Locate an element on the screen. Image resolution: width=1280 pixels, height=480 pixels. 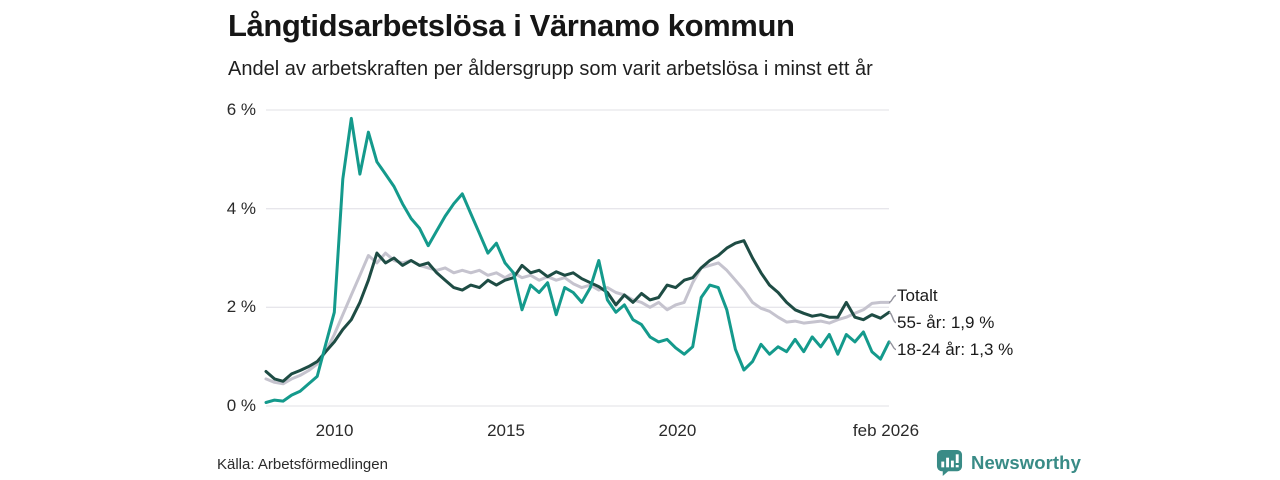
newsworthy-logo: Newsworthy is located at coordinates (1008, 463).